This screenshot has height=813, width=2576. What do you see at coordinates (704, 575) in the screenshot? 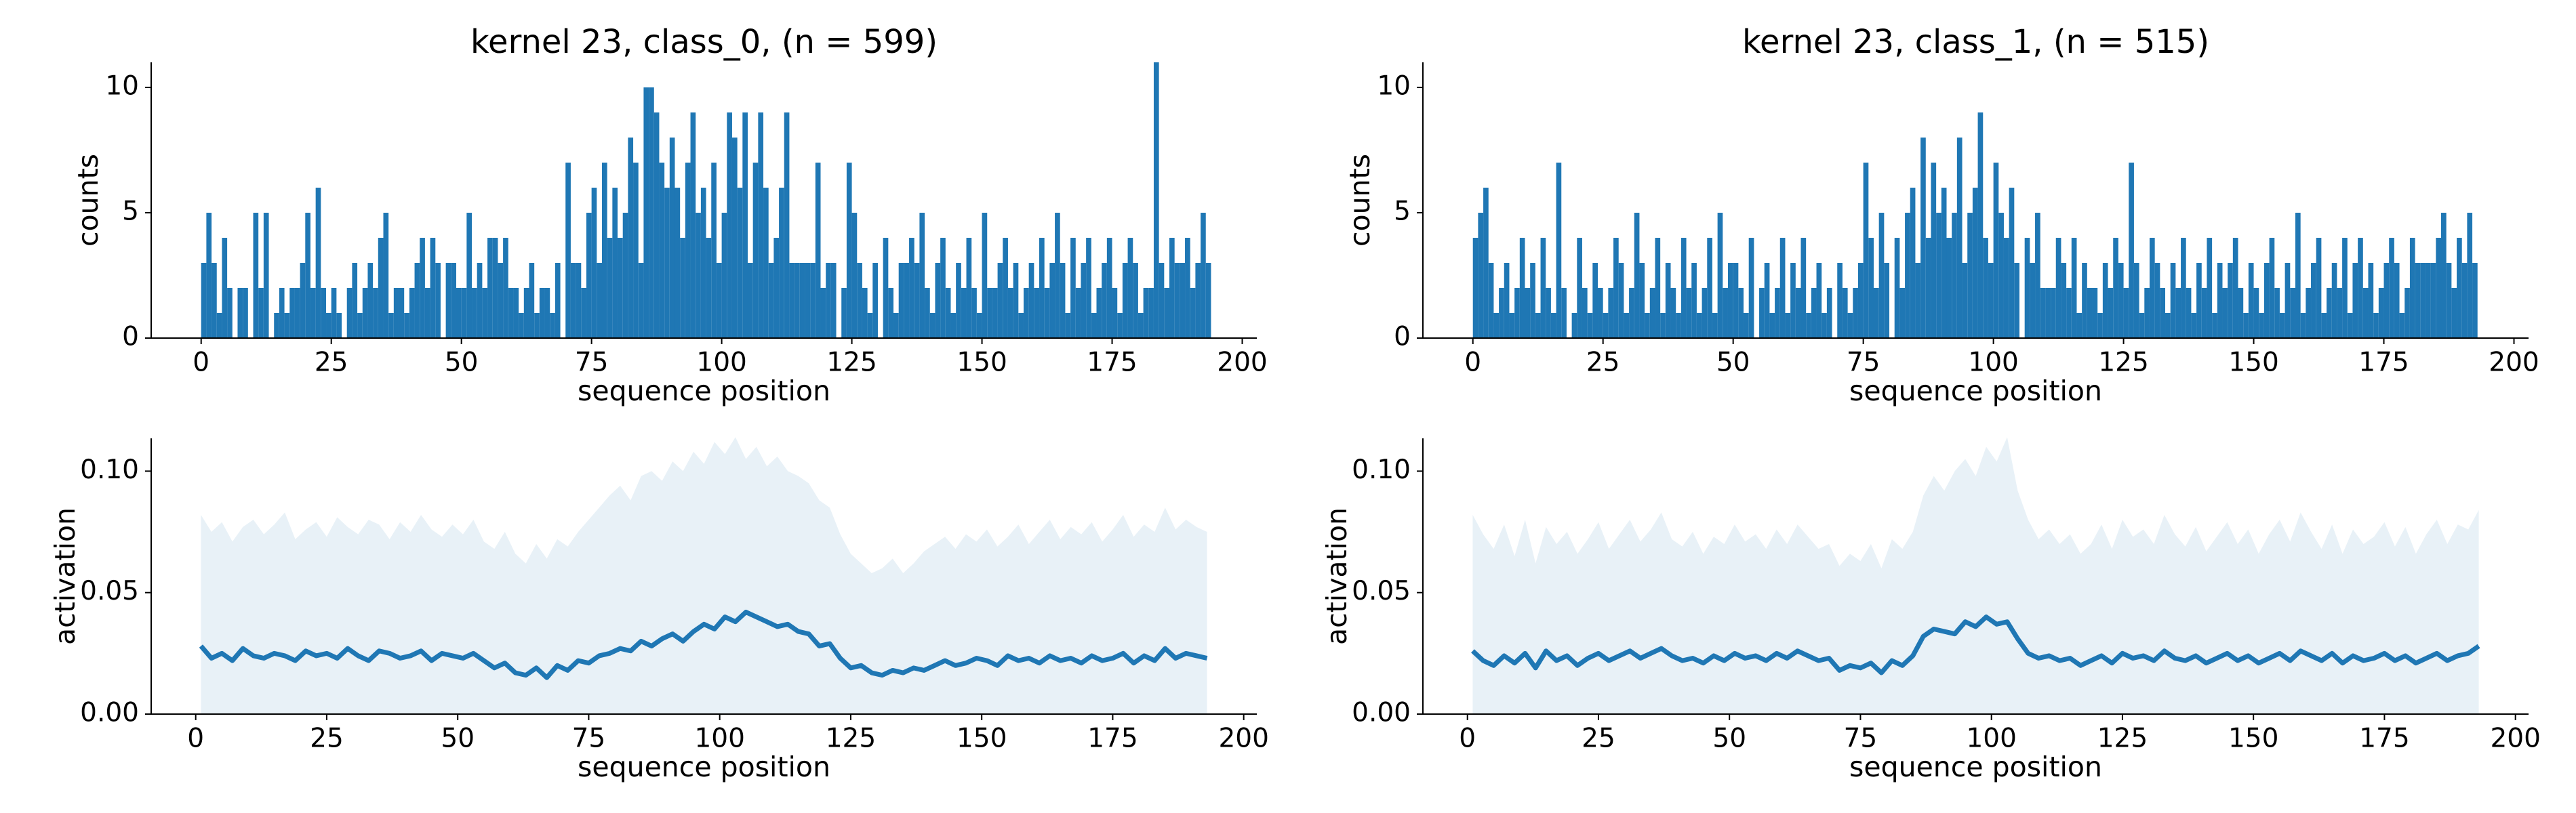
I see `band-area` at bounding box center [704, 575].